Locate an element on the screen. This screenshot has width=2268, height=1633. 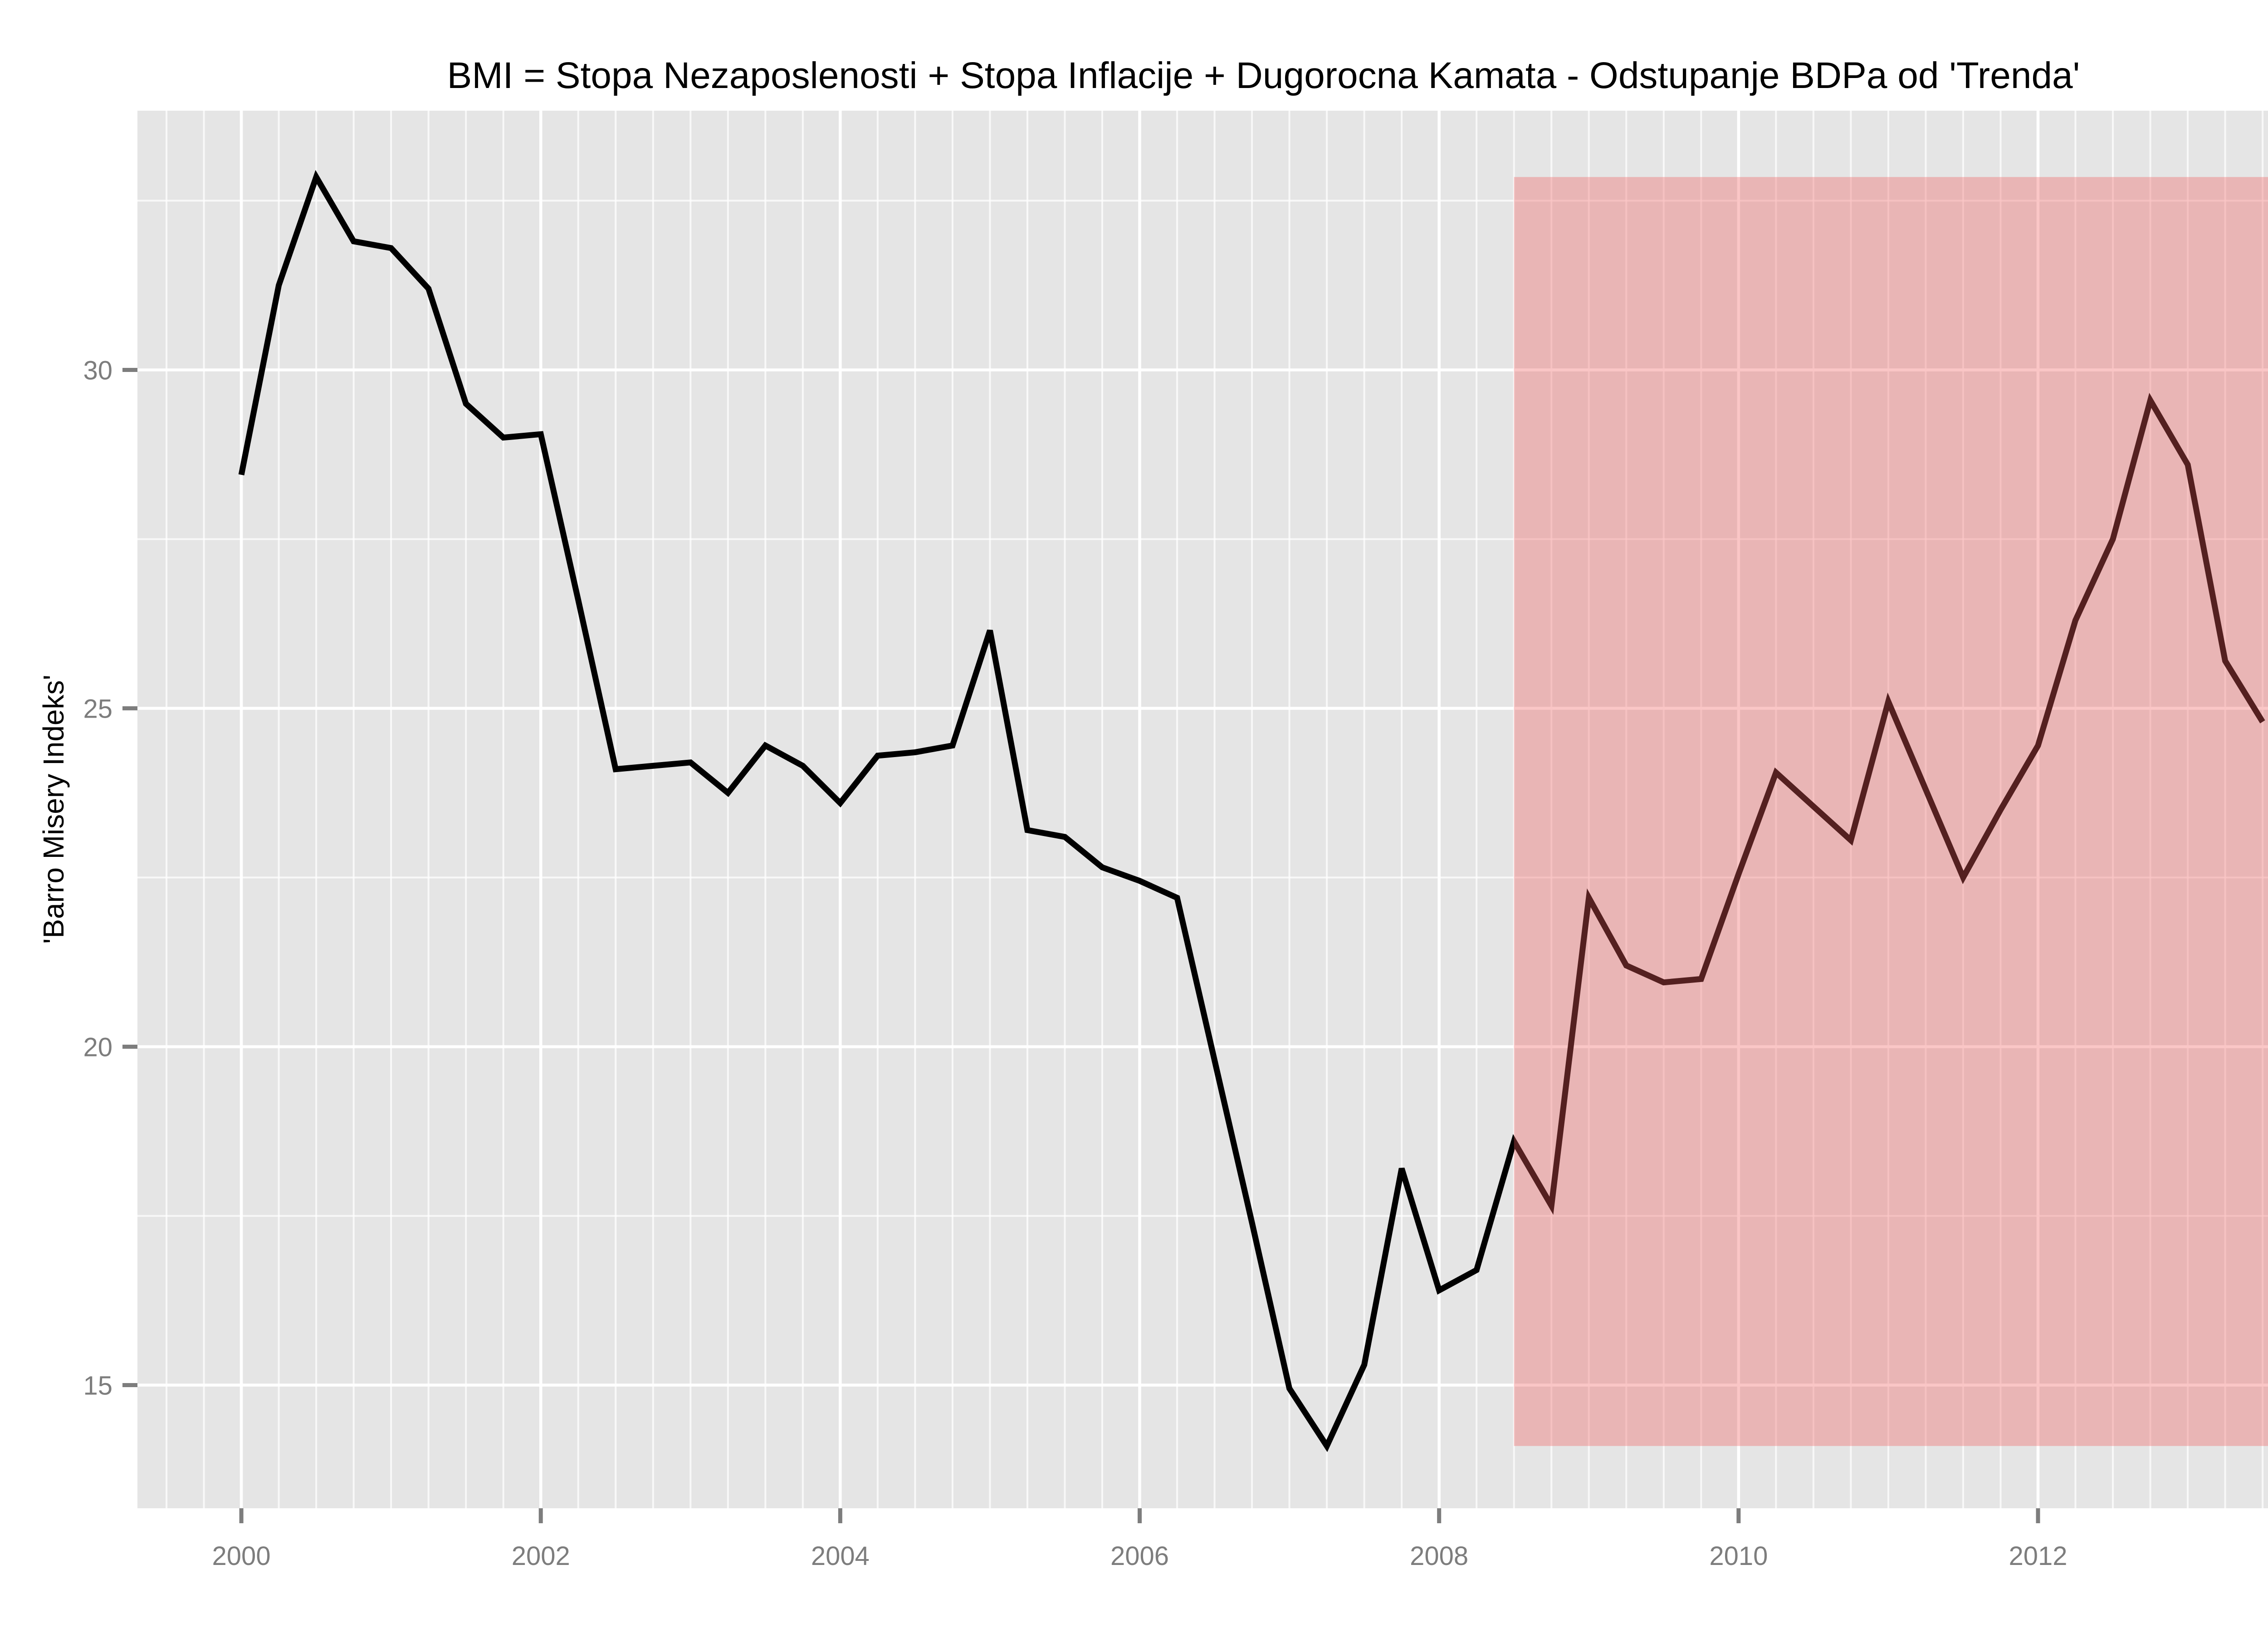
x-axis-tick-label: 2008 is located at coordinates (1439, 1556).